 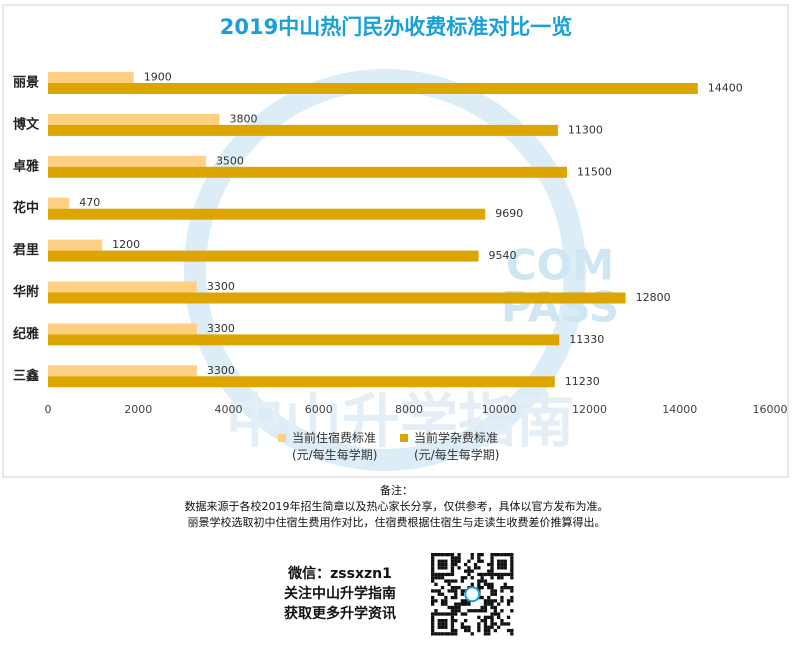 What do you see at coordinates (472, 594) in the screenshot?
I see `qr-logo` at bounding box center [472, 594].